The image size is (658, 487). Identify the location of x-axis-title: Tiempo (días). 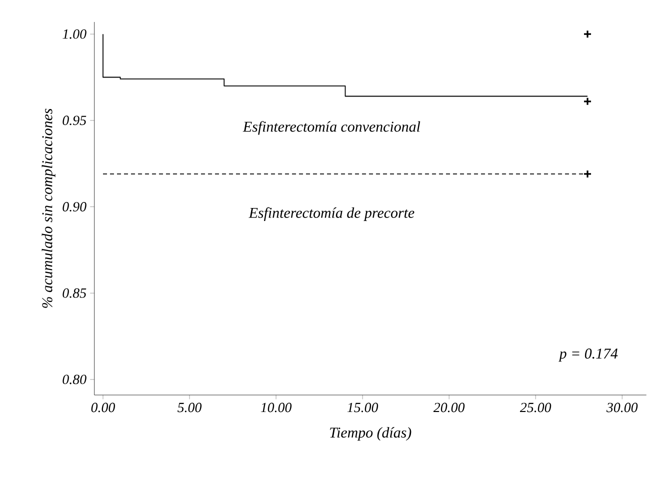
(371, 434).